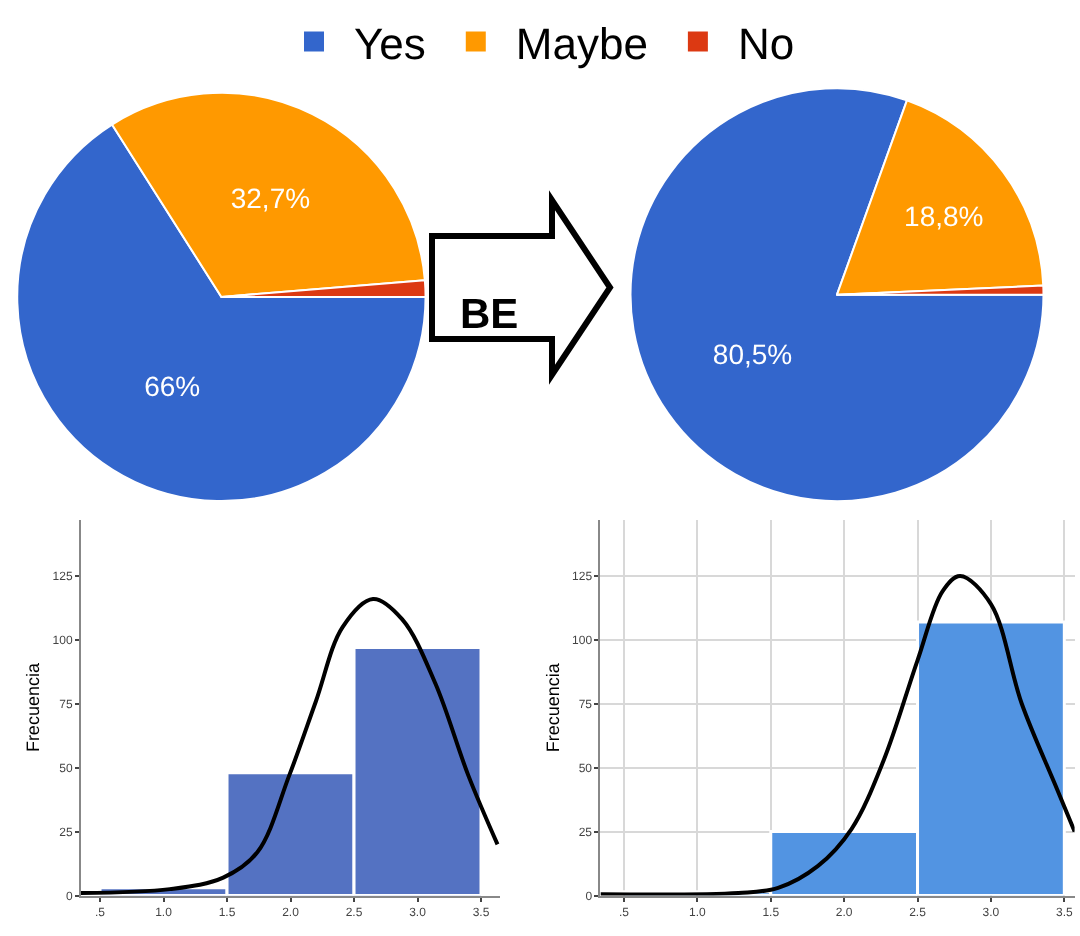  I want to click on data-label: 80,5%, so click(752, 354).